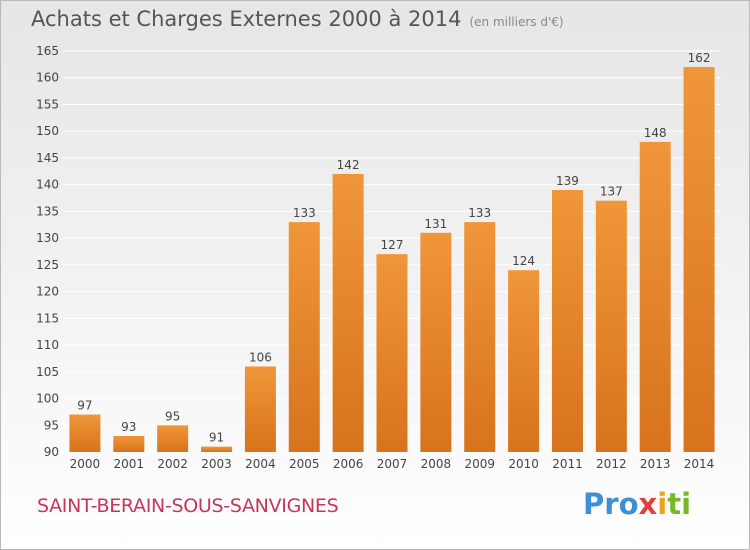 The image size is (750, 550). Describe the element at coordinates (84, 406) in the screenshot. I see `data-label: 97` at that location.